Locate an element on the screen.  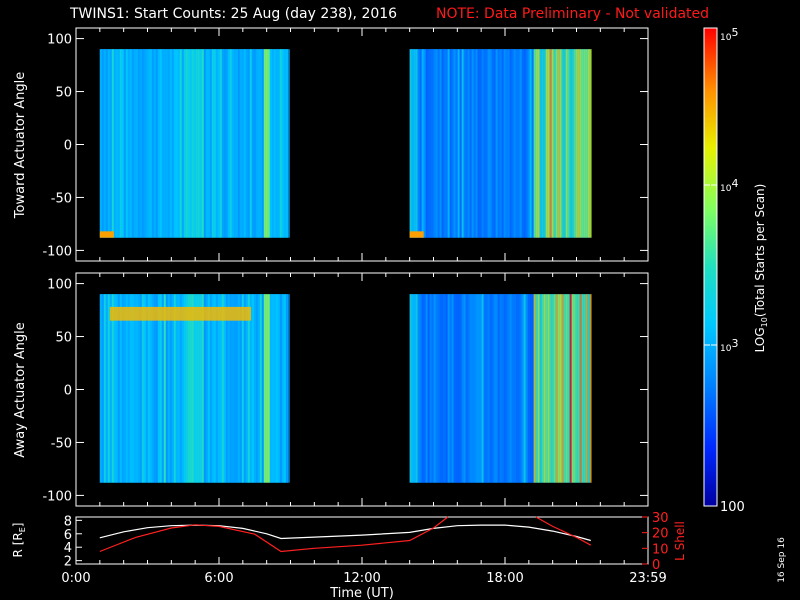
r-tick-label: 2 is located at coordinates (68, 562).